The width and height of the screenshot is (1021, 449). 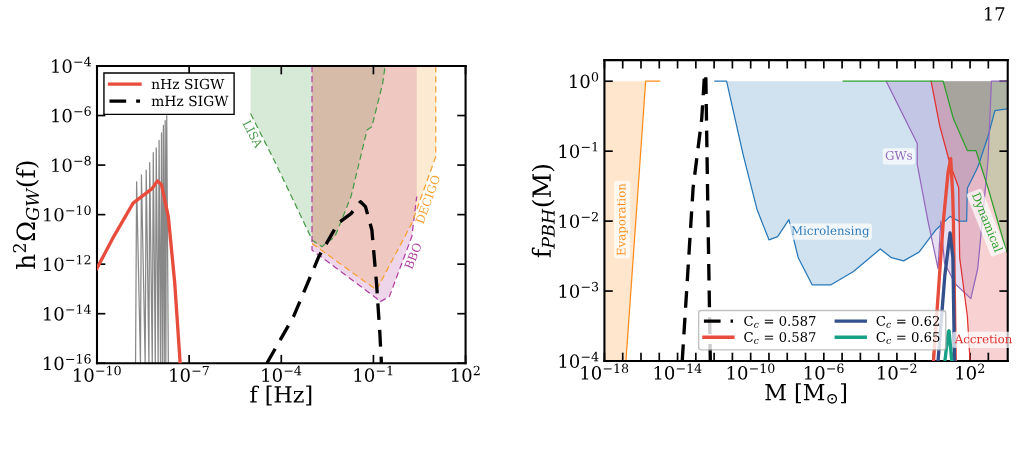 What do you see at coordinates (26, 215) in the screenshot?
I see `y-axis-title: h$^{2}$Ω$_{GW}$(f)` at bounding box center [26, 215].